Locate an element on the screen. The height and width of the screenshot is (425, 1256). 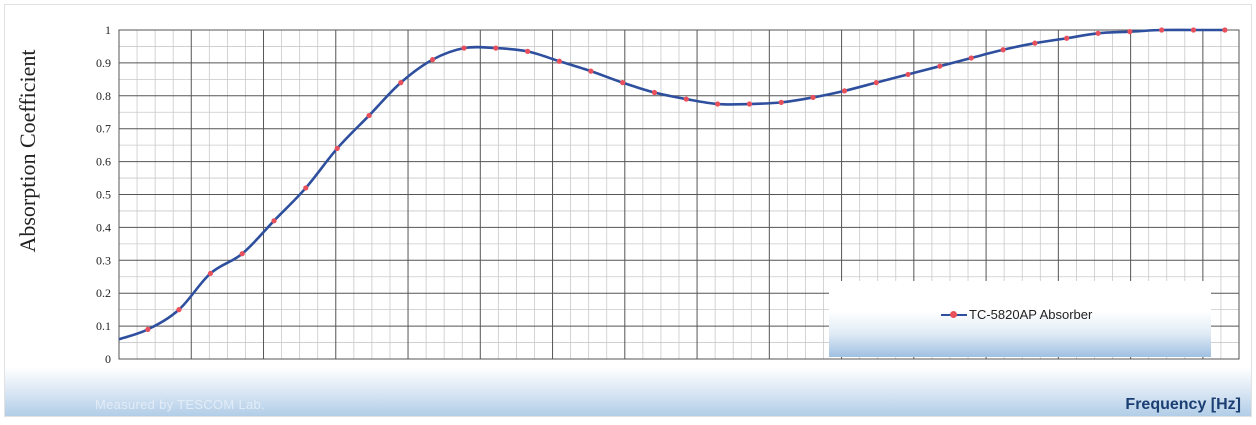
y-tick-label: 0 is located at coordinates (108, 359).